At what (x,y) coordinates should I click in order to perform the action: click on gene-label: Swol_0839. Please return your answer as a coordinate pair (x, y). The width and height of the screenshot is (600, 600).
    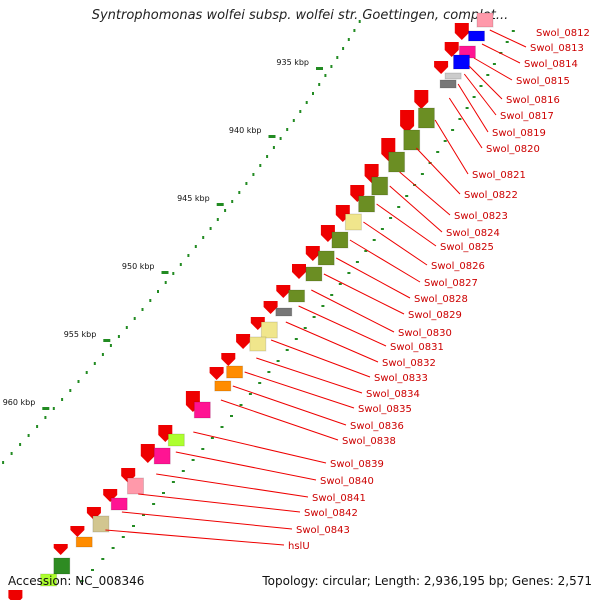
    Looking at the image, I should click on (357, 464).